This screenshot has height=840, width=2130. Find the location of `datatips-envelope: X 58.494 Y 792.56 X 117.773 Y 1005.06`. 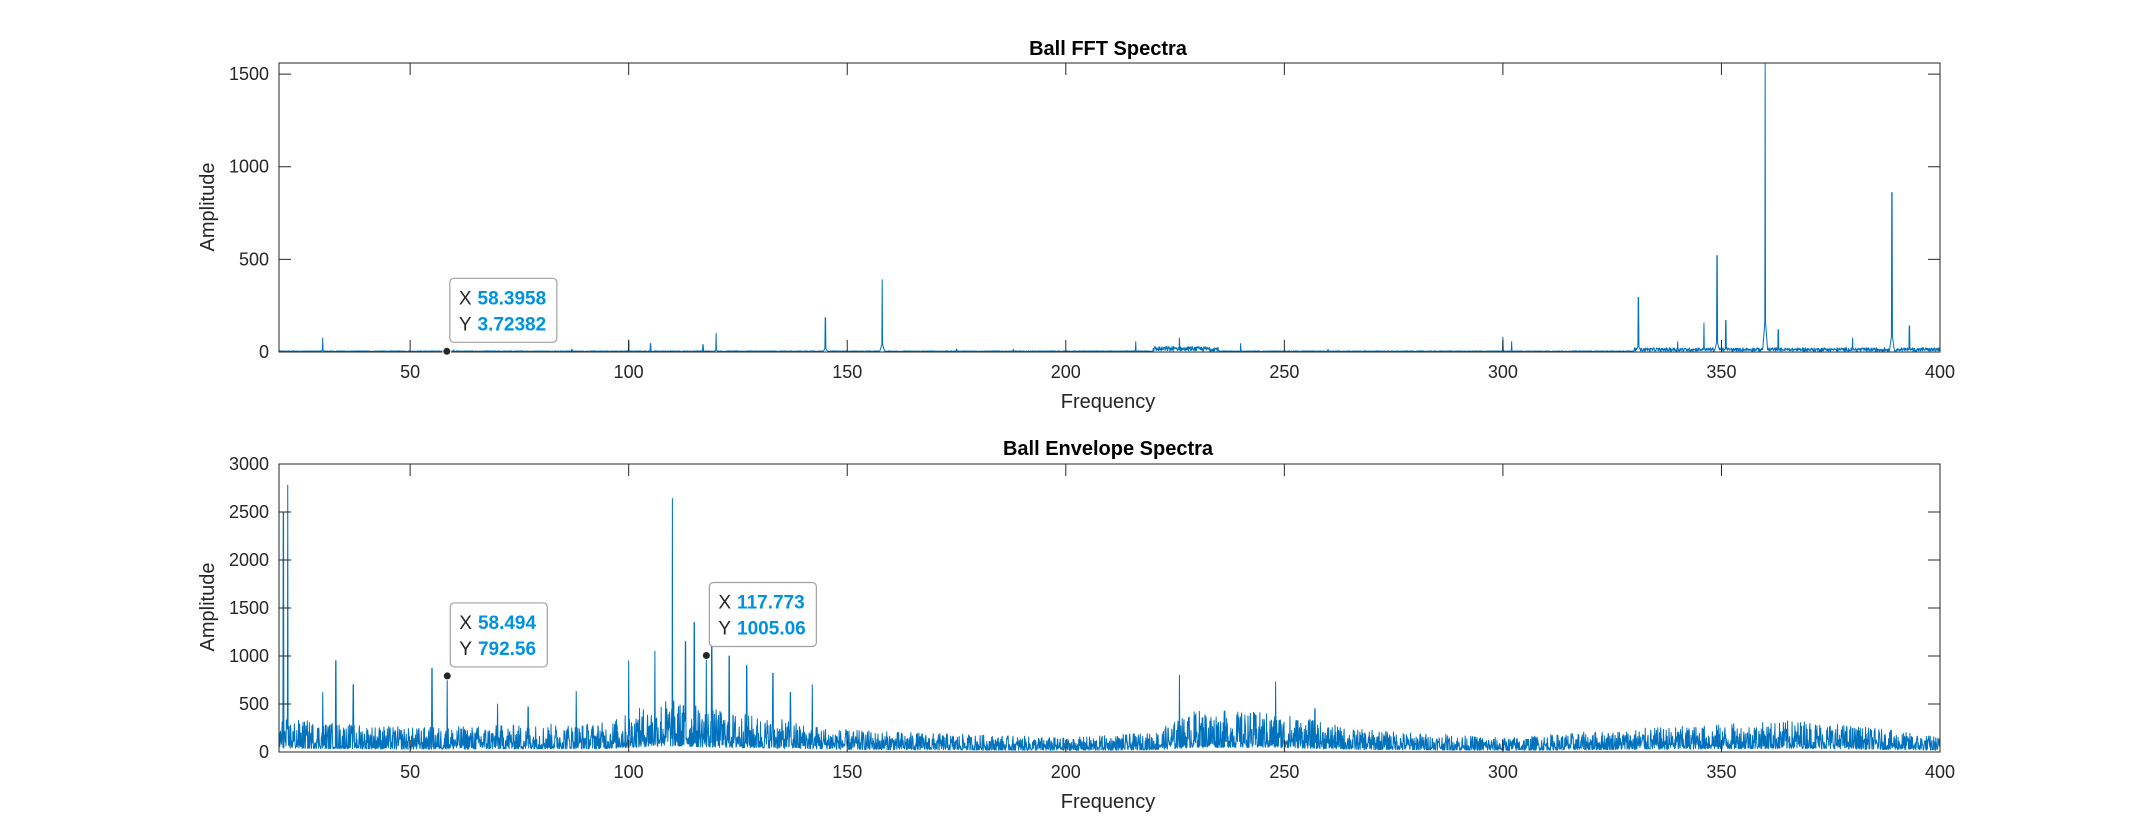

datatips-envelope: X 58.494 Y 792.56 X 117.773 Y 1005.06 is located at coordinates (629, 631).